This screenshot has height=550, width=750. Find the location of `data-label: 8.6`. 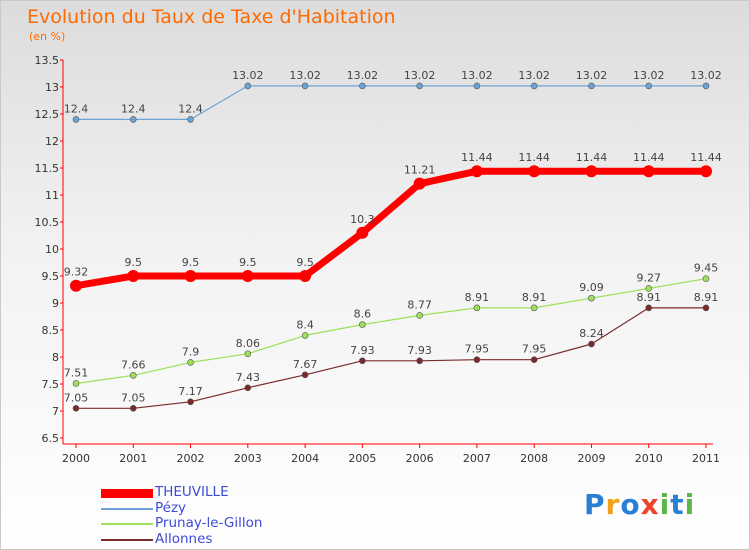

data-label: 8.6 is located at coordinates (363, 314).